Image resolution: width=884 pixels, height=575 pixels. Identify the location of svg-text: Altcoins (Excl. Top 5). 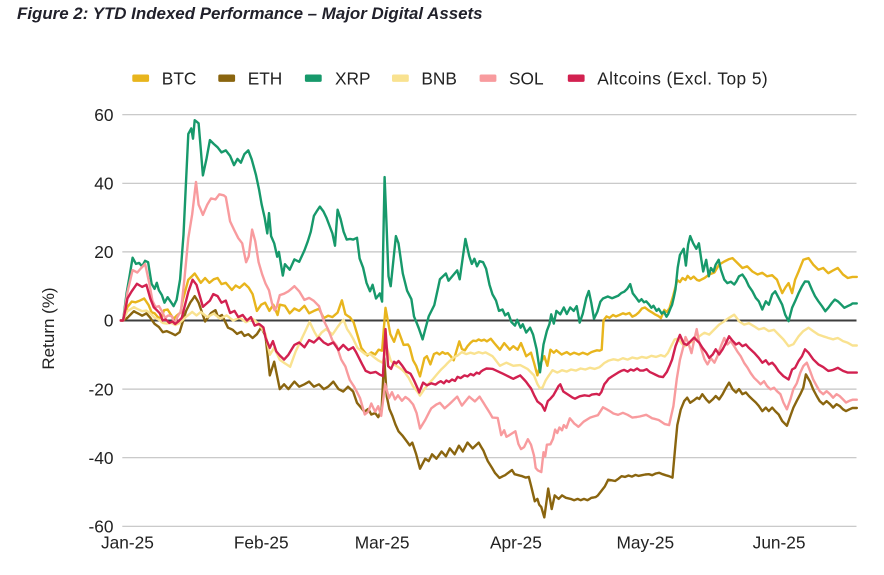
(682, 79).